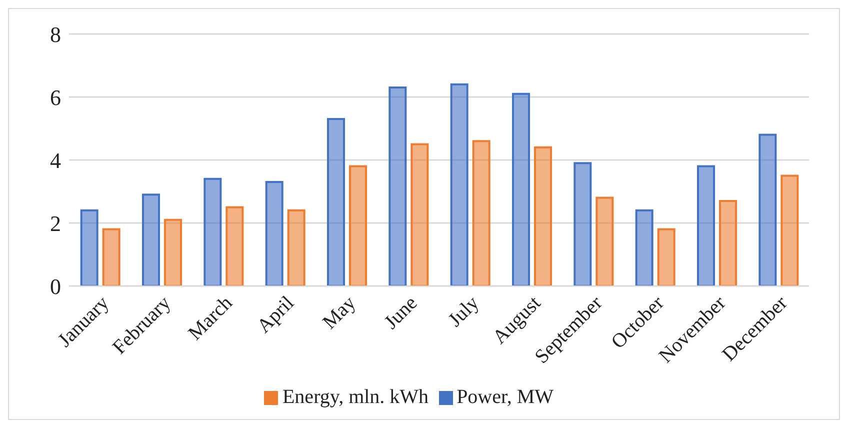 The width and height of the screenshot is (847, 428). Describe the element at coordinates (55, 223) in the screenshot. I see `y-tick-label: 2` at that location.